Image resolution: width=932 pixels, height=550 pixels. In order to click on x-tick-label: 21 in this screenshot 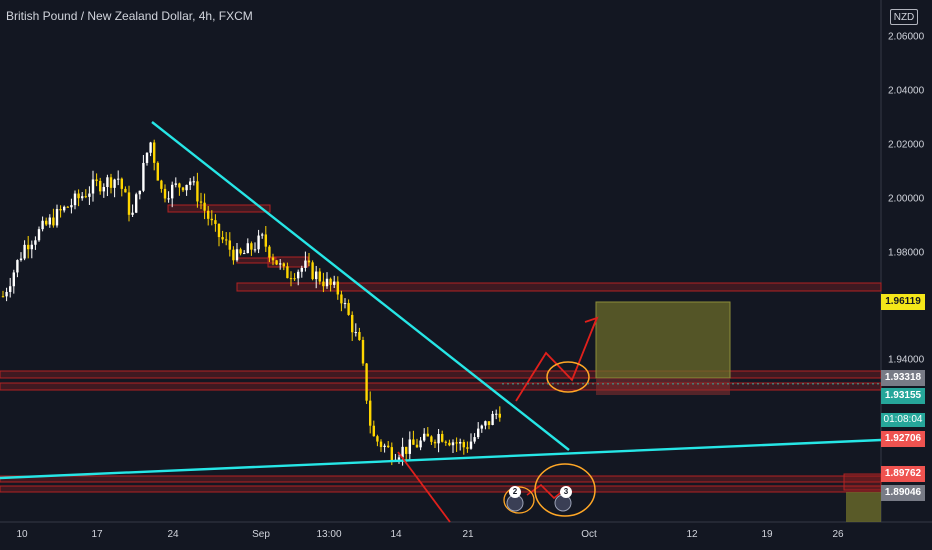, I will do `click(468, 534)`.